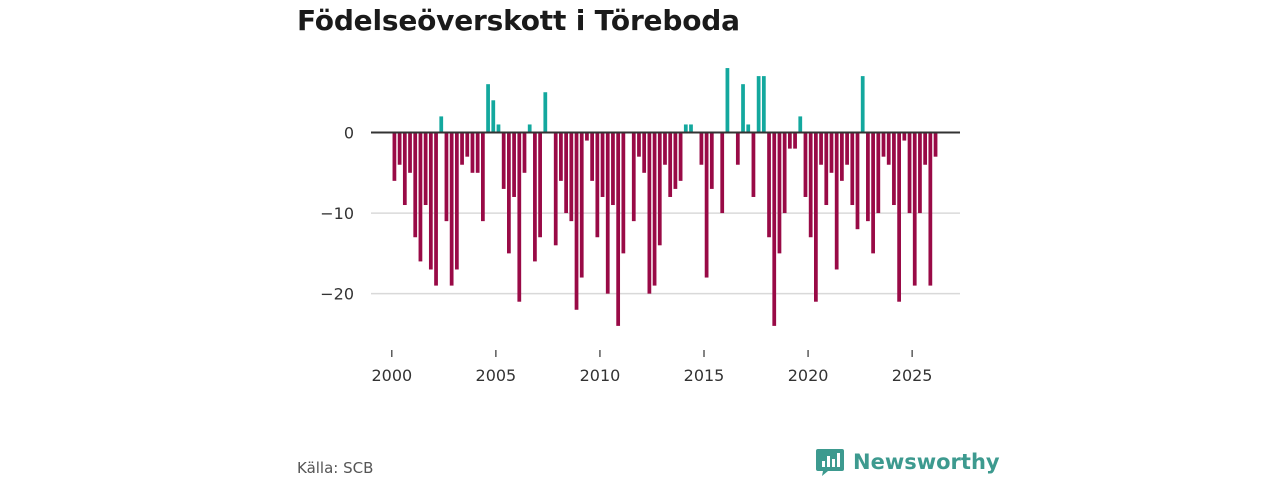 This screenshot has height=480, width=1280. Describe the element at coordinates (651, 367) in the screenshot. I see `x-axis: 2000 2005 2010 2015 2020 2025` at that location.